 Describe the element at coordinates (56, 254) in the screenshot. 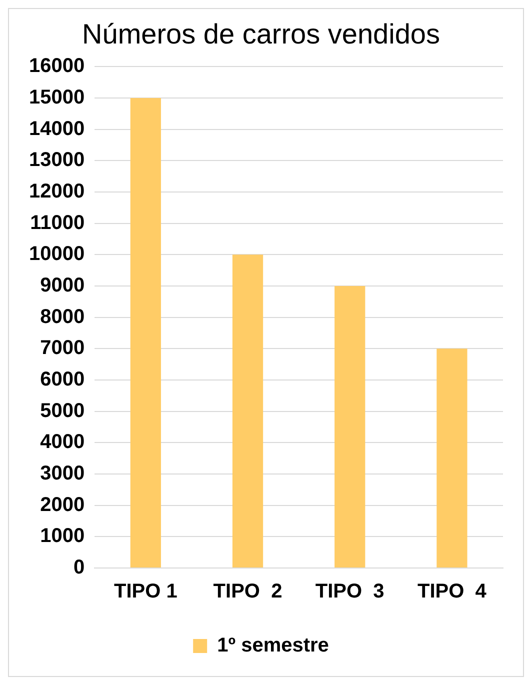

I see `y-tick-label: 10000` at that location.